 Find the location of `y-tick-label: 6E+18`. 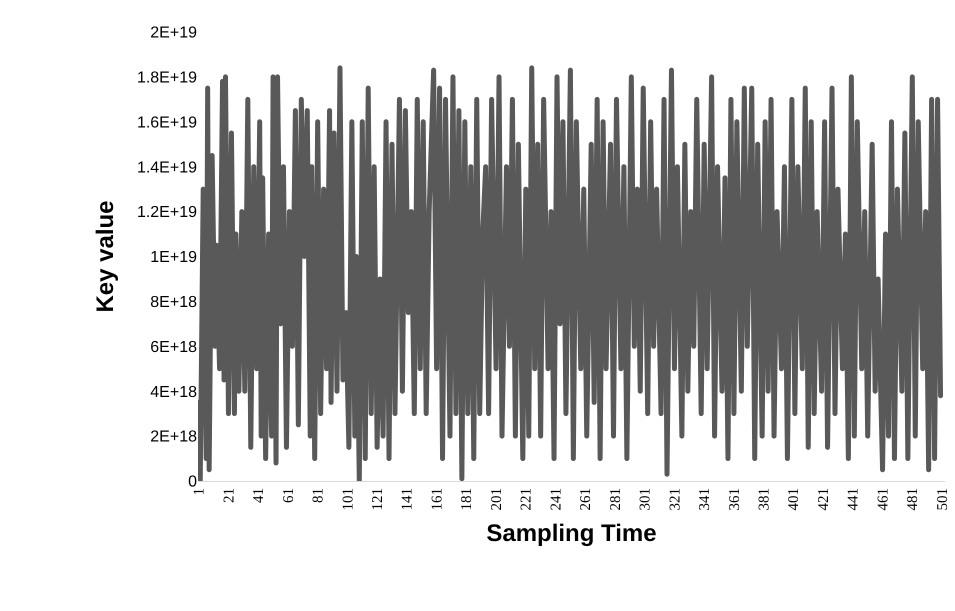

y-tick-label: 6E+18 is located at coordinates (174, 347).